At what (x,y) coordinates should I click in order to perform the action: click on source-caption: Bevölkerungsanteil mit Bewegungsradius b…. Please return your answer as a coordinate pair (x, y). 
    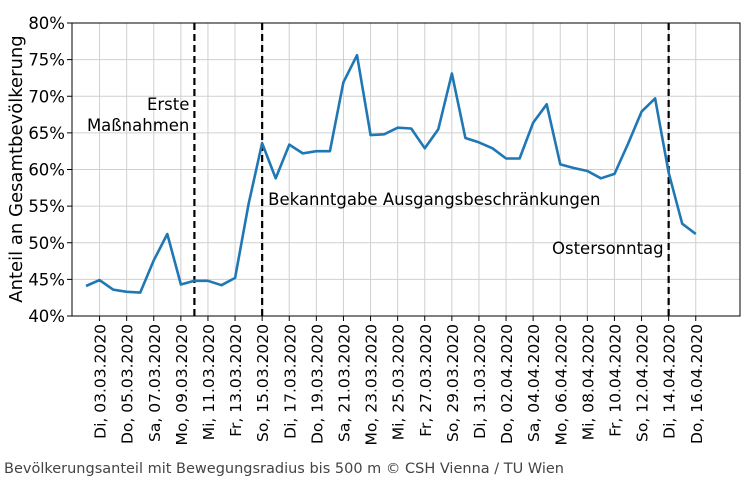
    Looking at the image, I should click on (284, 469).